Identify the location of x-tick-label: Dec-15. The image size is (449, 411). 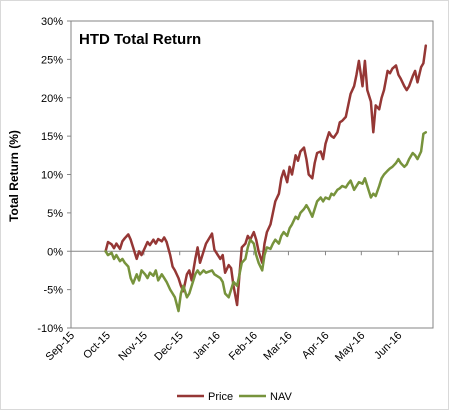
(169, 347).